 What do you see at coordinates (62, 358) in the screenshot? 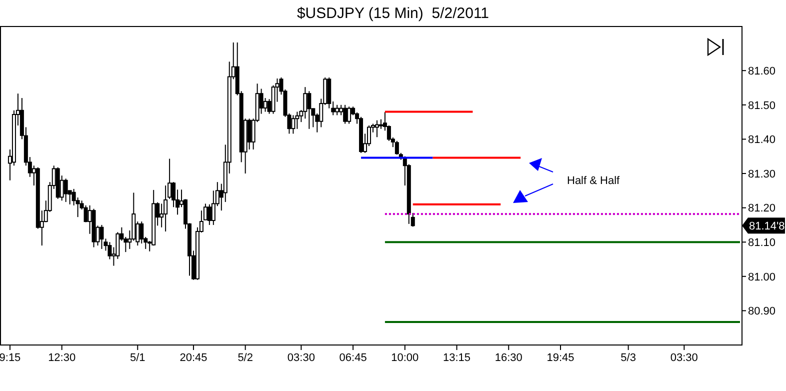
I see `x-tick-label: 12:30` at bounding box center [62, 358].